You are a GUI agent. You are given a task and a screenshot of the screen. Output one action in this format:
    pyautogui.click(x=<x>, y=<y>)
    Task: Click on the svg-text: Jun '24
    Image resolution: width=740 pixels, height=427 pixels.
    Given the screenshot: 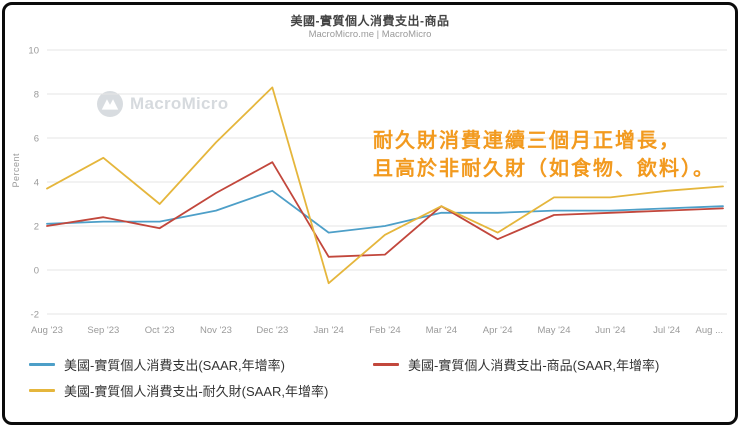 What is the action you would take?
    pyautogui.click(x=610, y=330)
    